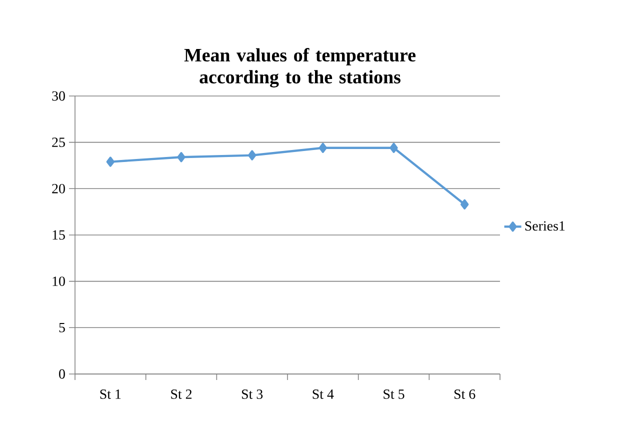 Image resolution: width=623 pixels, height=441 pixels. Describe the element at coordinates (62, 374) in the screenshot. I see `y-tick-label: 0` at that location.